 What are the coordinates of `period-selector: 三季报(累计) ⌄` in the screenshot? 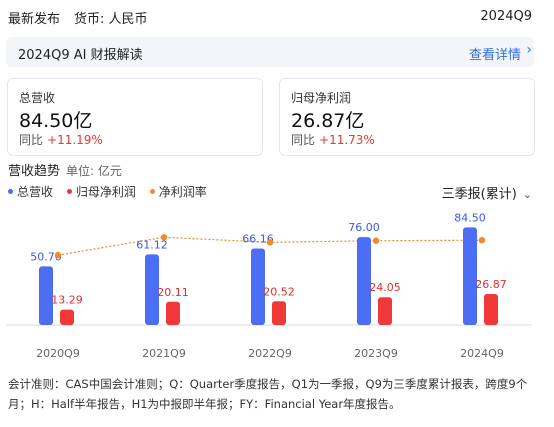 It's located at (487, 192).